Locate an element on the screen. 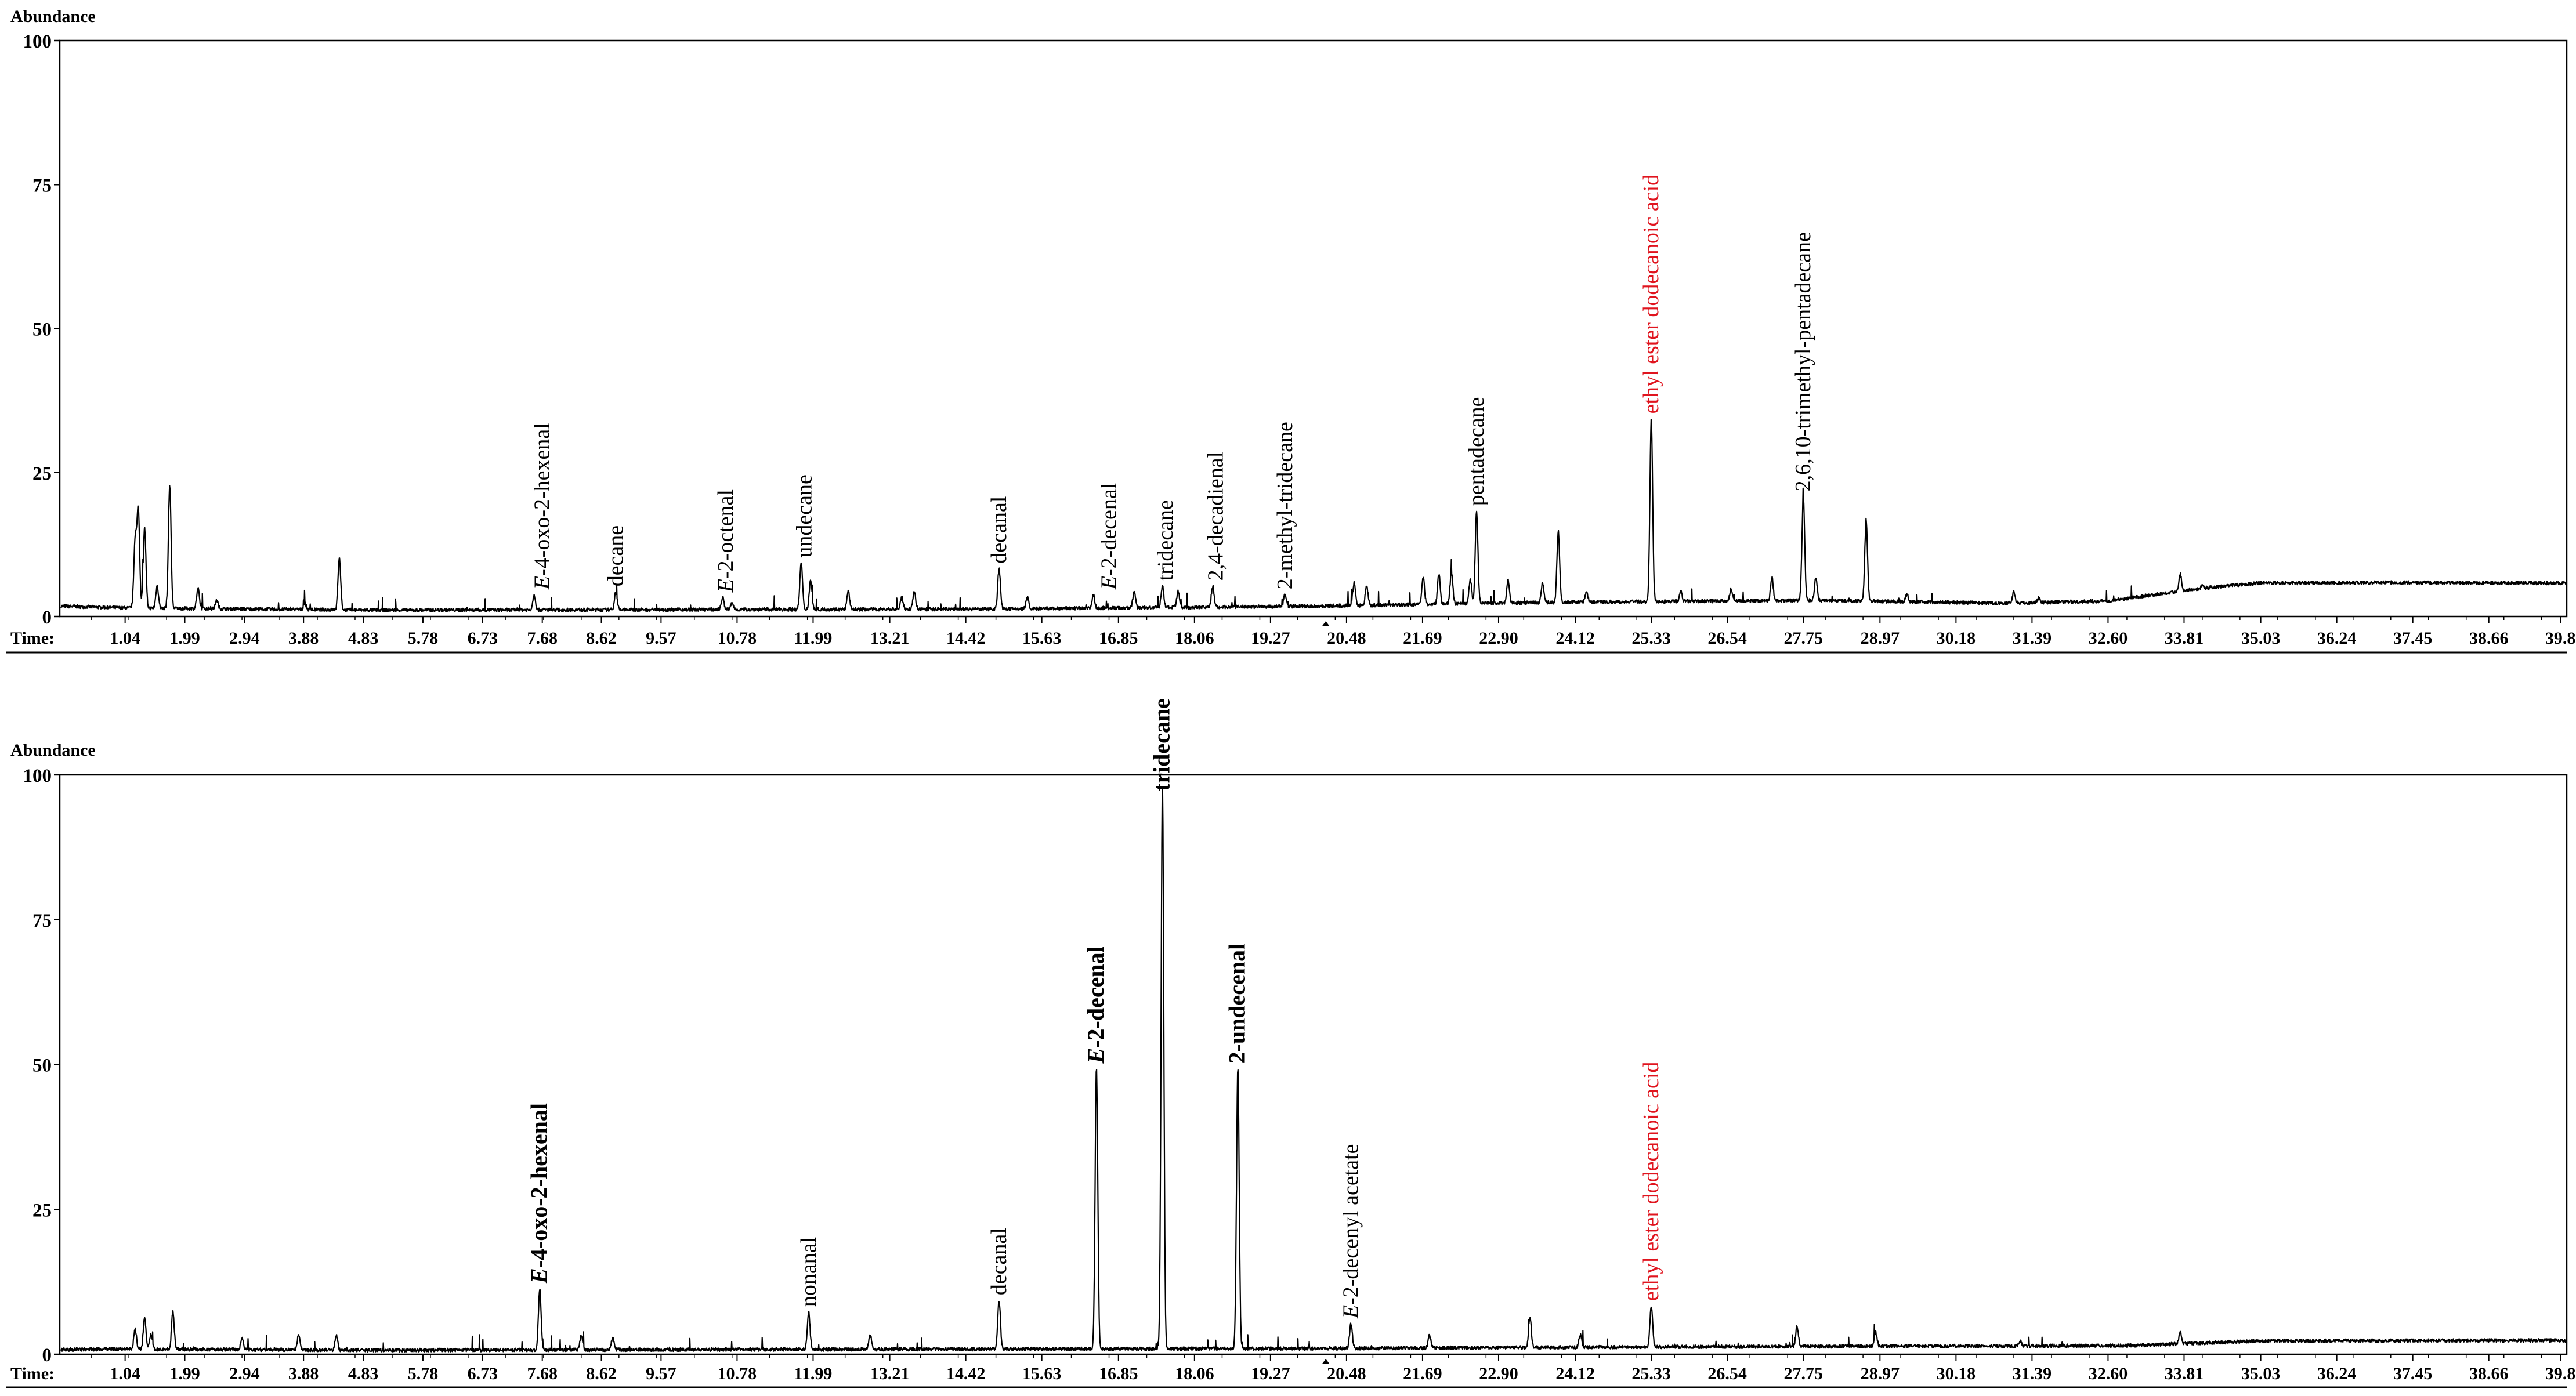 This screenshot has width=2576, height=1396. peak-annotation: pentadecane is located at coordinates (1476, 452).